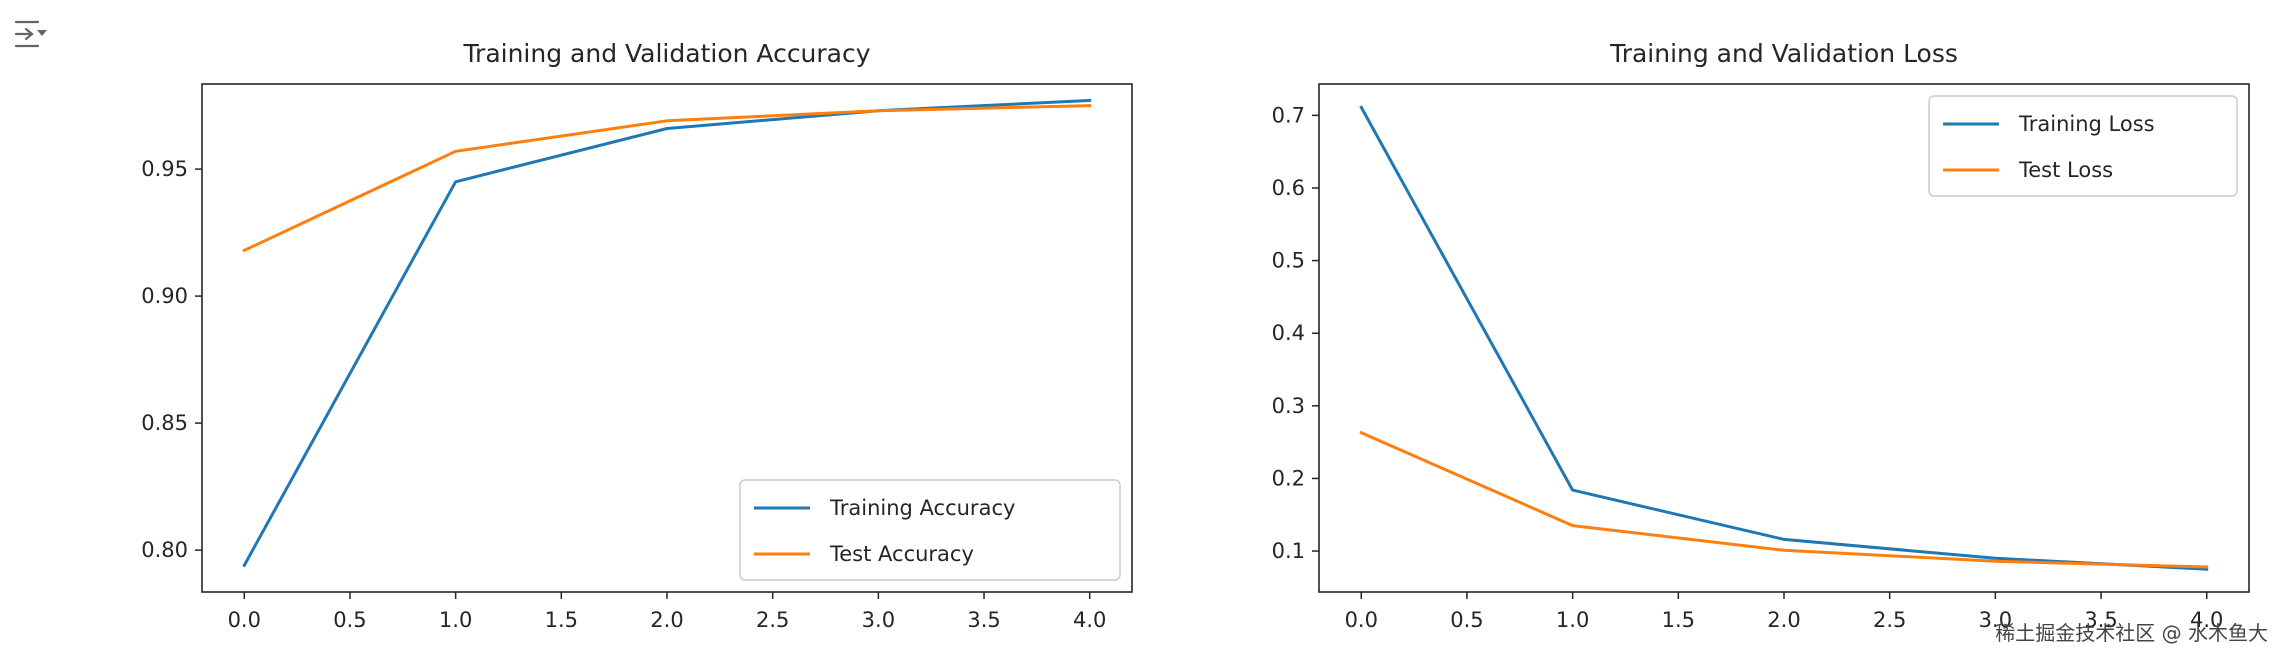  What do you see at coordinates (2086, 124) in the screenshot?
I see `legend-label: Training Loss` at bounding box center [2086, 124].